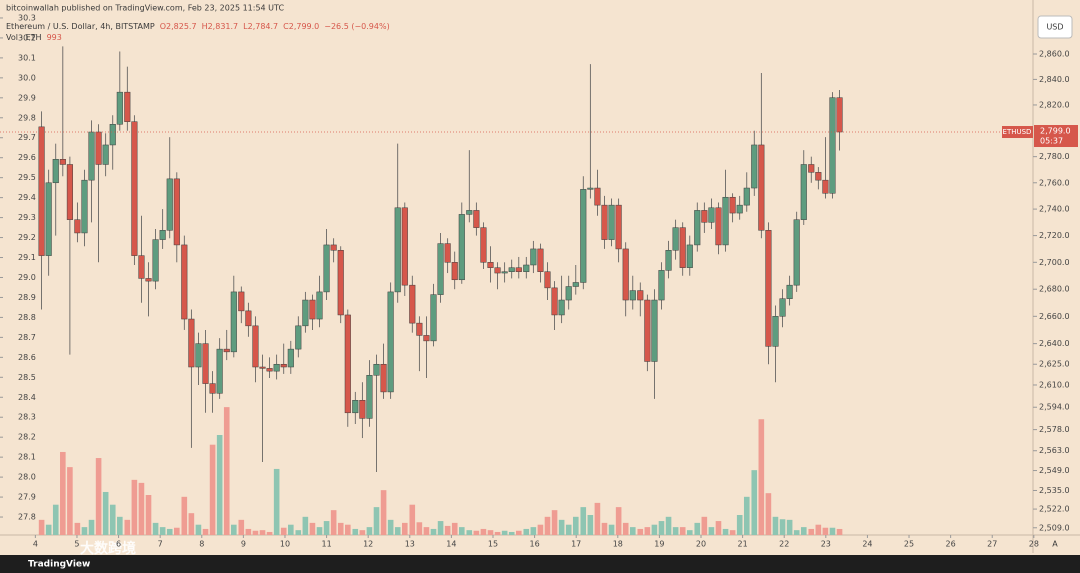  Describe the element at coordinates (34, 37) in the screenshot. I see `volume-legend: Vol · ETH 993` at that location.